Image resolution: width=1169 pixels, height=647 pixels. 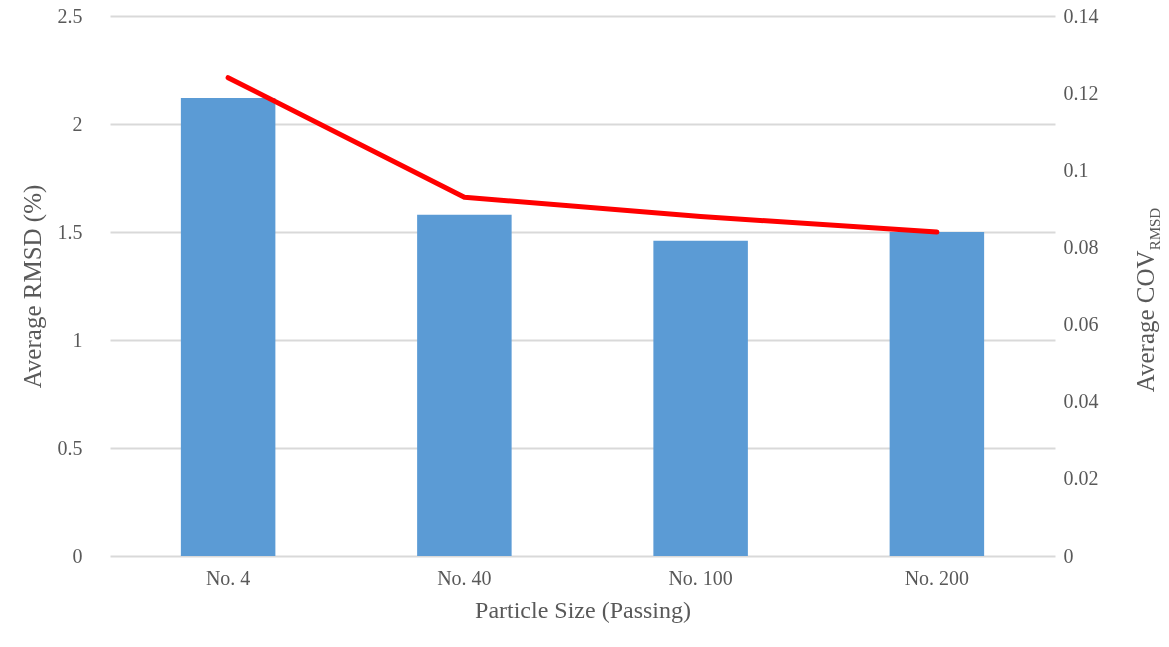 What do you see at coordinates (1081, 401) in the screenshot?
I see `y2-tick-label: 0.04` at bounding box center [1081, 401].